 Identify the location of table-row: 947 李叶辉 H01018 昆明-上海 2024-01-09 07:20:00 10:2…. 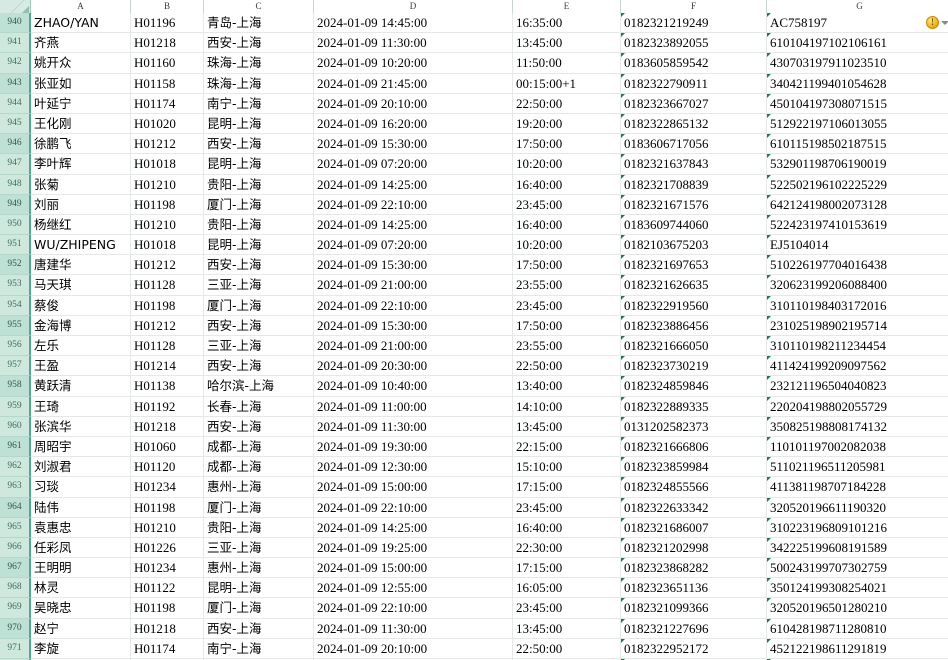
(474, 164).